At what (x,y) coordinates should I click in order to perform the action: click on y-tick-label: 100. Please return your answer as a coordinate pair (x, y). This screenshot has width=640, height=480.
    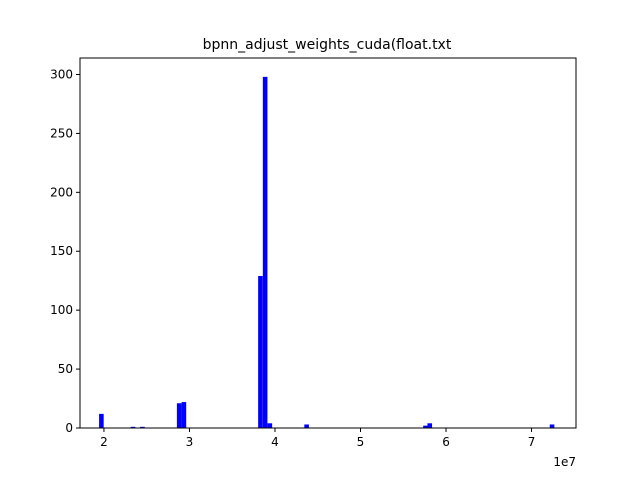
    Looking at the image, I should click on (61, 310).